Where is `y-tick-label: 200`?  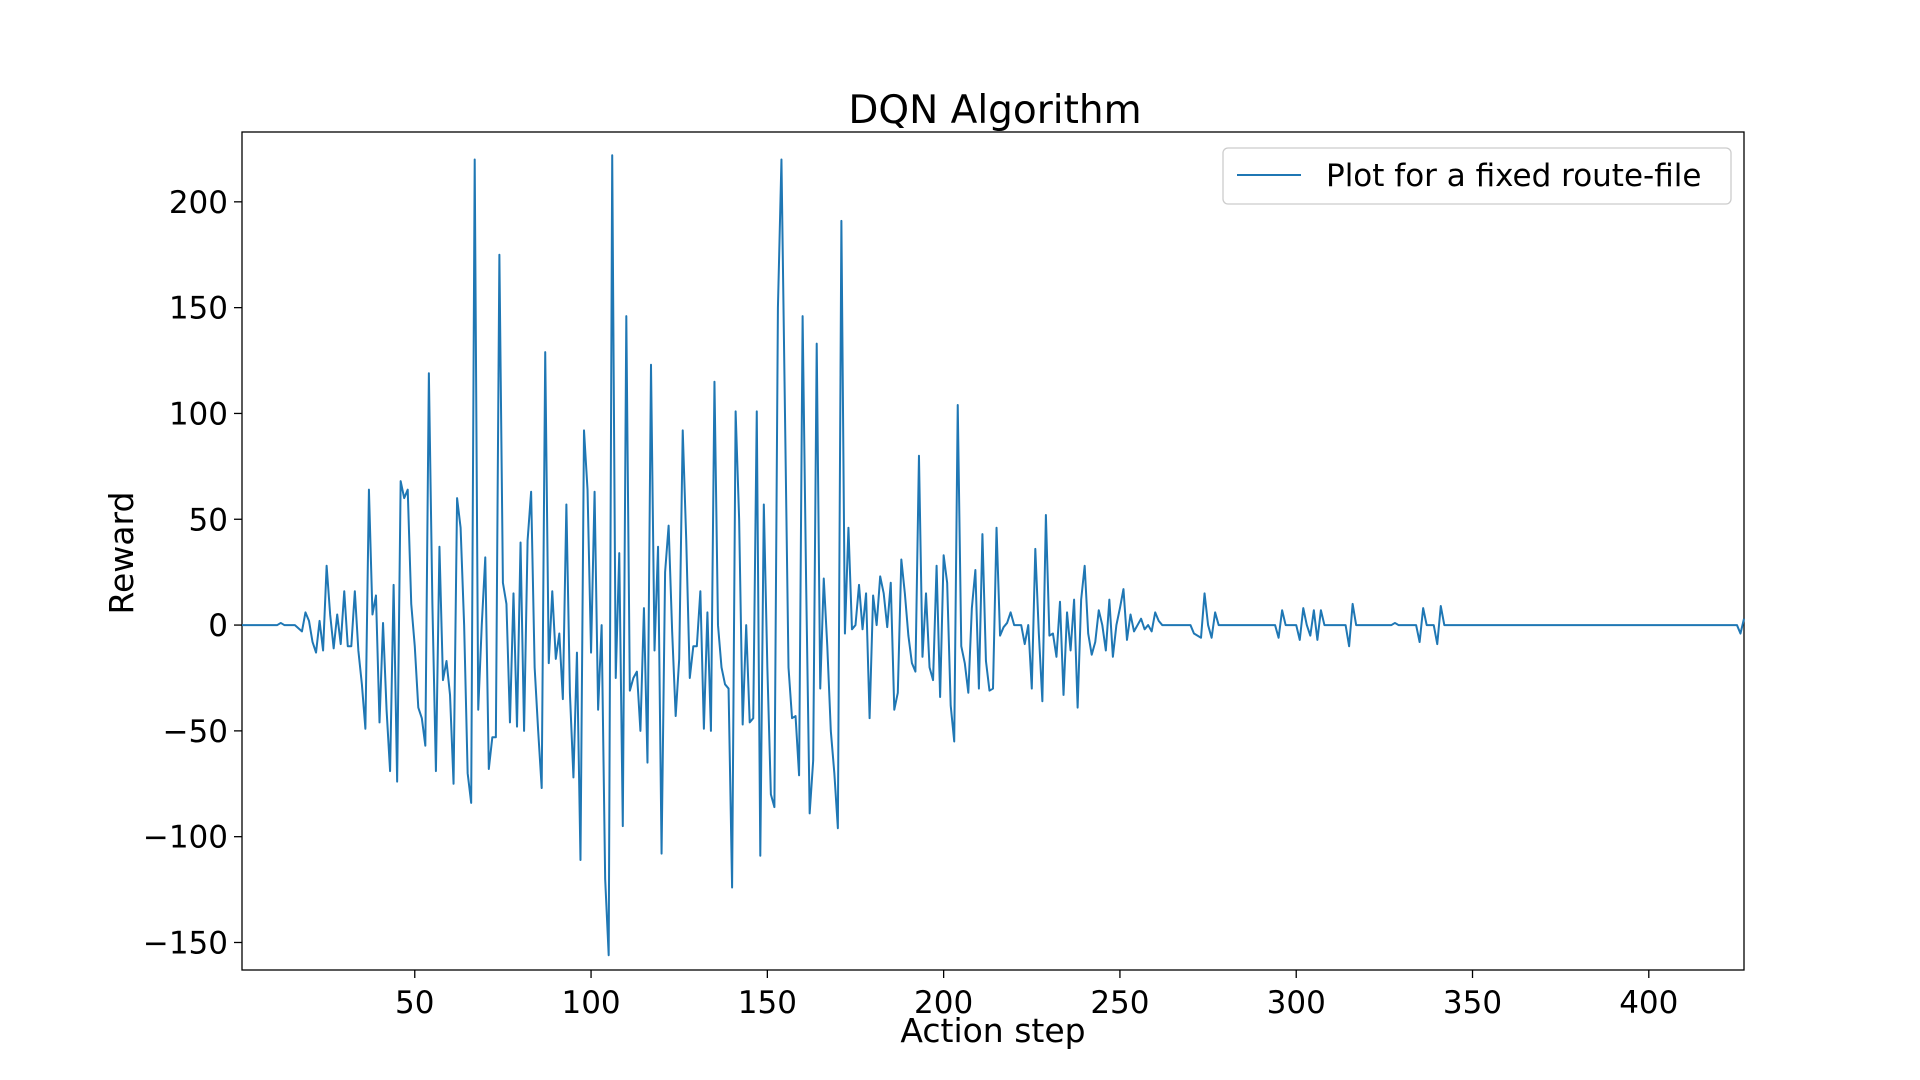 y-tick-label: 200 is located at coordinates (198, 203).